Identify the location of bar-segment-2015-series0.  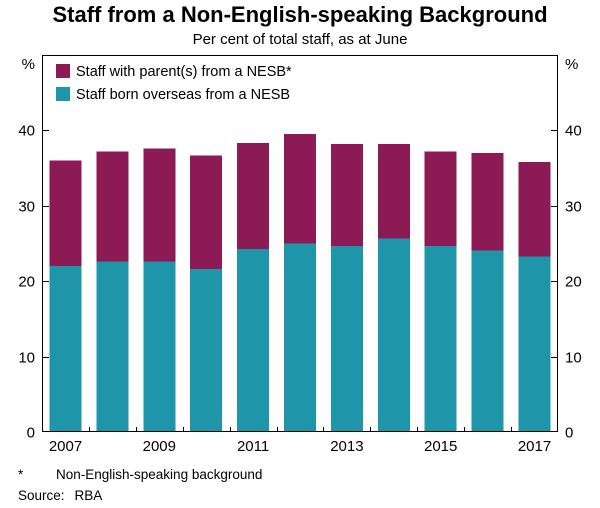
(440, 338).